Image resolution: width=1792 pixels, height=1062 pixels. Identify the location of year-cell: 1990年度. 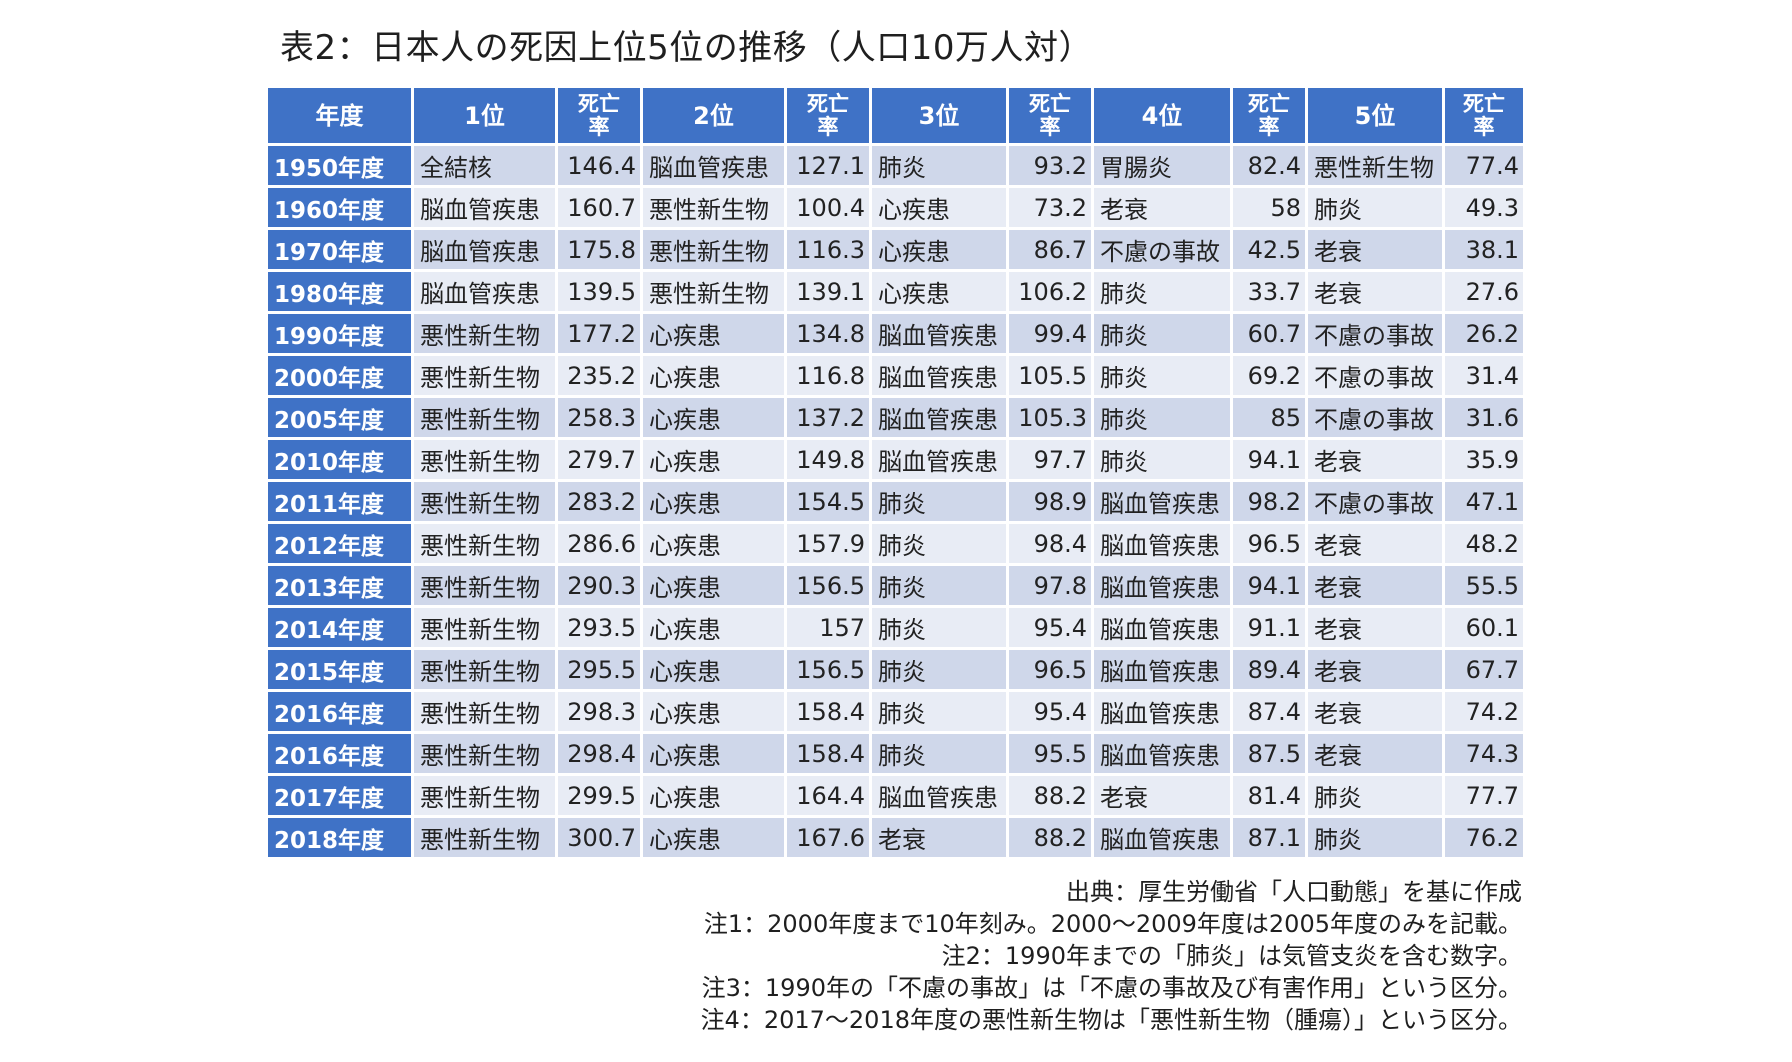
(339, 333).